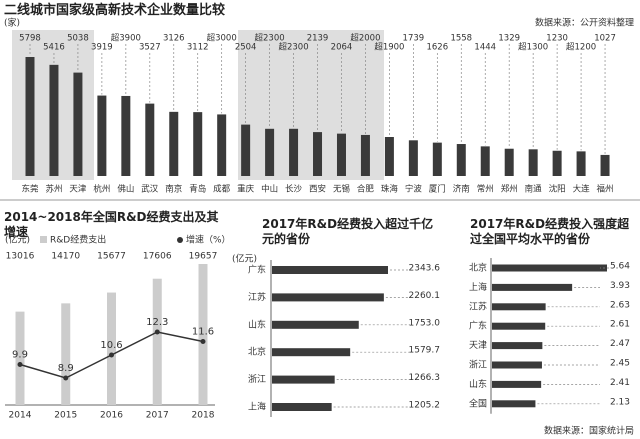  Describe the element at coordinates (414, 189) in the screenshot. I see `x-tick-label: 宁波` at that location.